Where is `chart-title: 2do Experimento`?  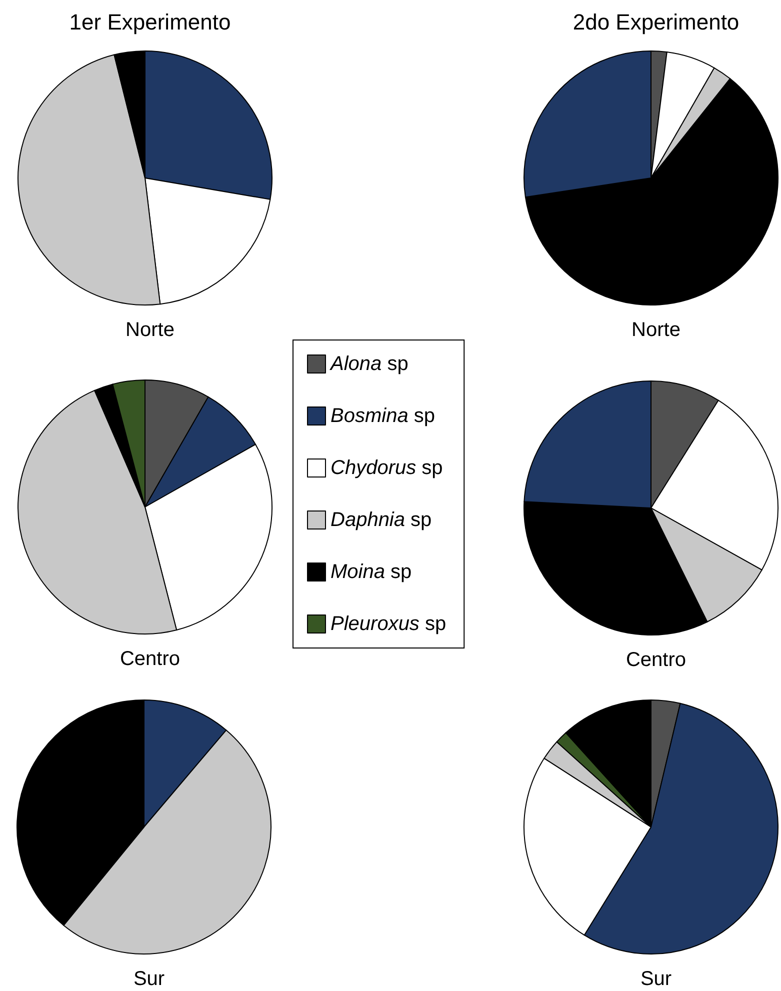 chart-title: 2do Experimento is located at coordinates (656, 22).